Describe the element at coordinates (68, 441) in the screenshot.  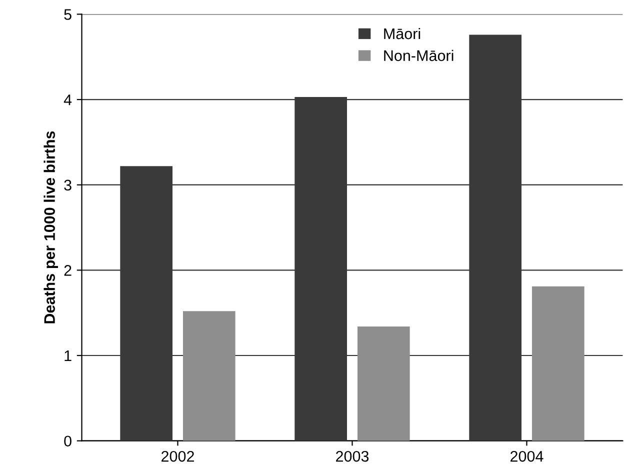
I see `y-tick-label: 0` at that location.